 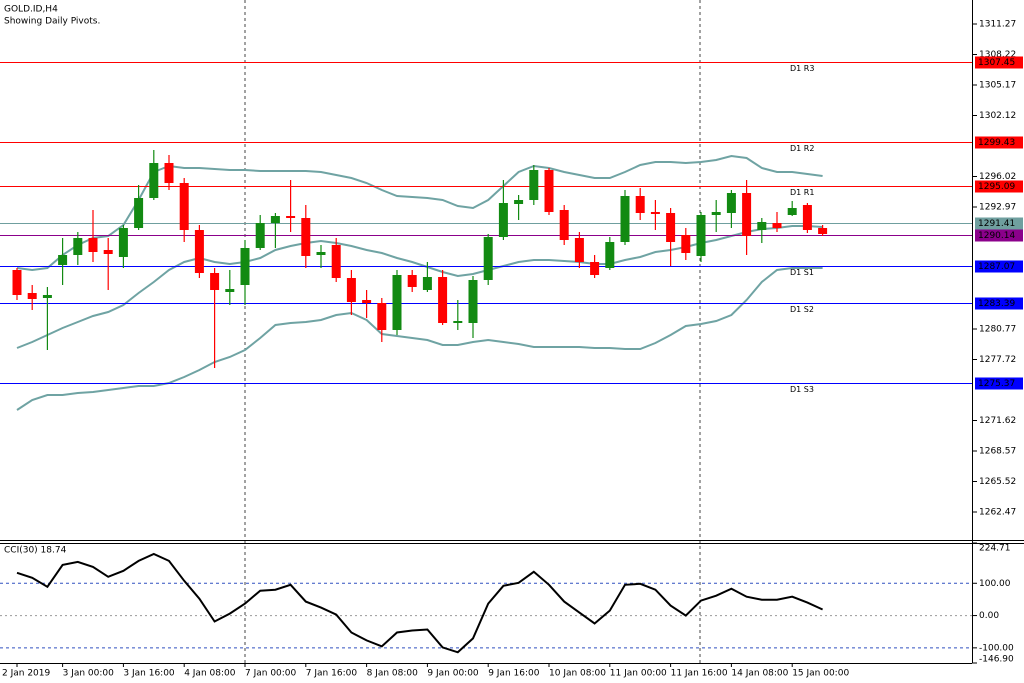 What do you see at coordinates (393, 674) in the screenshot?
I see `x-tick-label: 8 Jan 08:00` at bounding box center [393, 674].